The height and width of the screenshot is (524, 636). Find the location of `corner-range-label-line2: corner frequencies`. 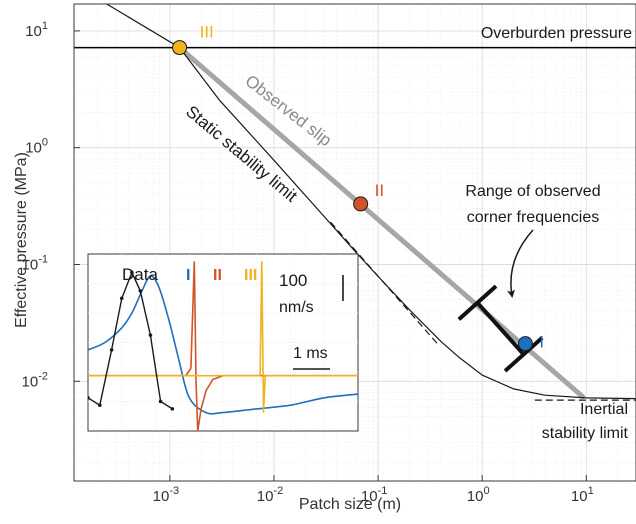

corner-range-label-line2: corner frequencies is located at coordinates (533, 217).